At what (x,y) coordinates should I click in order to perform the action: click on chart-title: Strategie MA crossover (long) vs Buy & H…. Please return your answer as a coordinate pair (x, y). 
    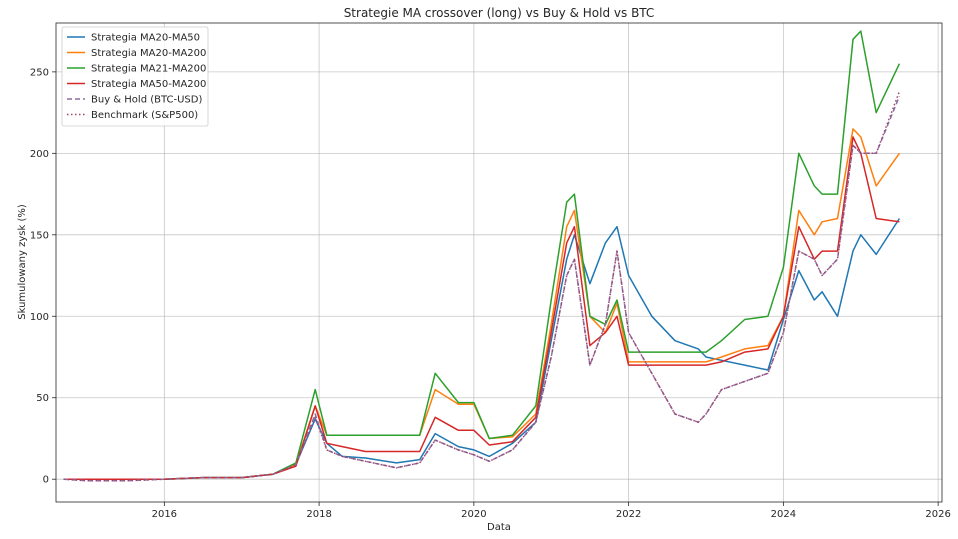
    Looking at the image, I should click on (499, 13).